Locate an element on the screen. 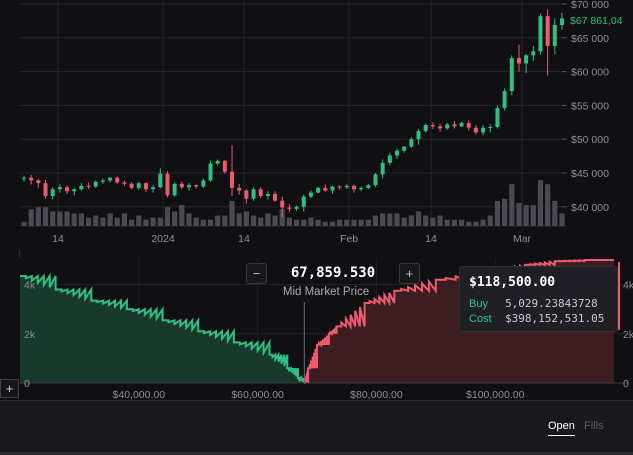 Image resolution: width=633 pixels, height=455 pixels. depth-y-axis-label-left: 2k is located at coordinates (30, 335).